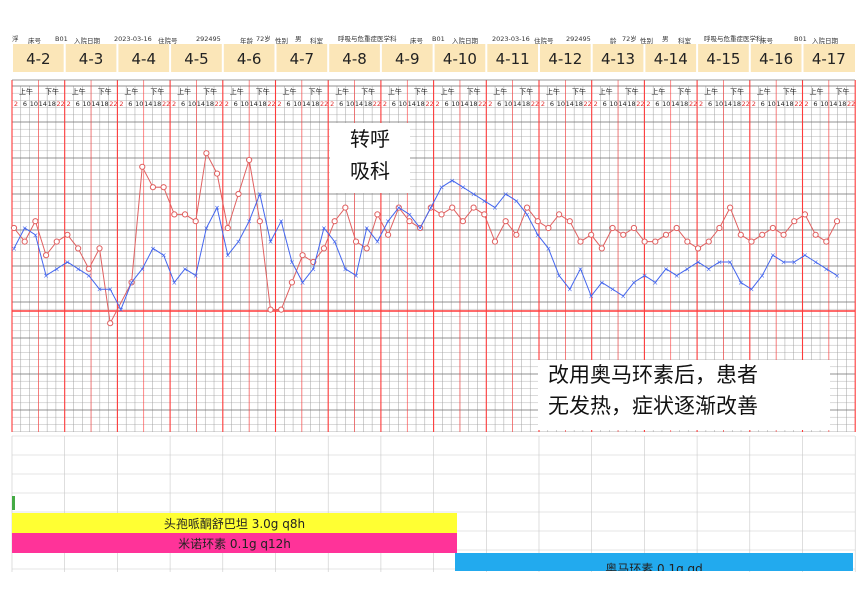  I want to click on transfer-note-line1: 转呼, so click(370, 139).